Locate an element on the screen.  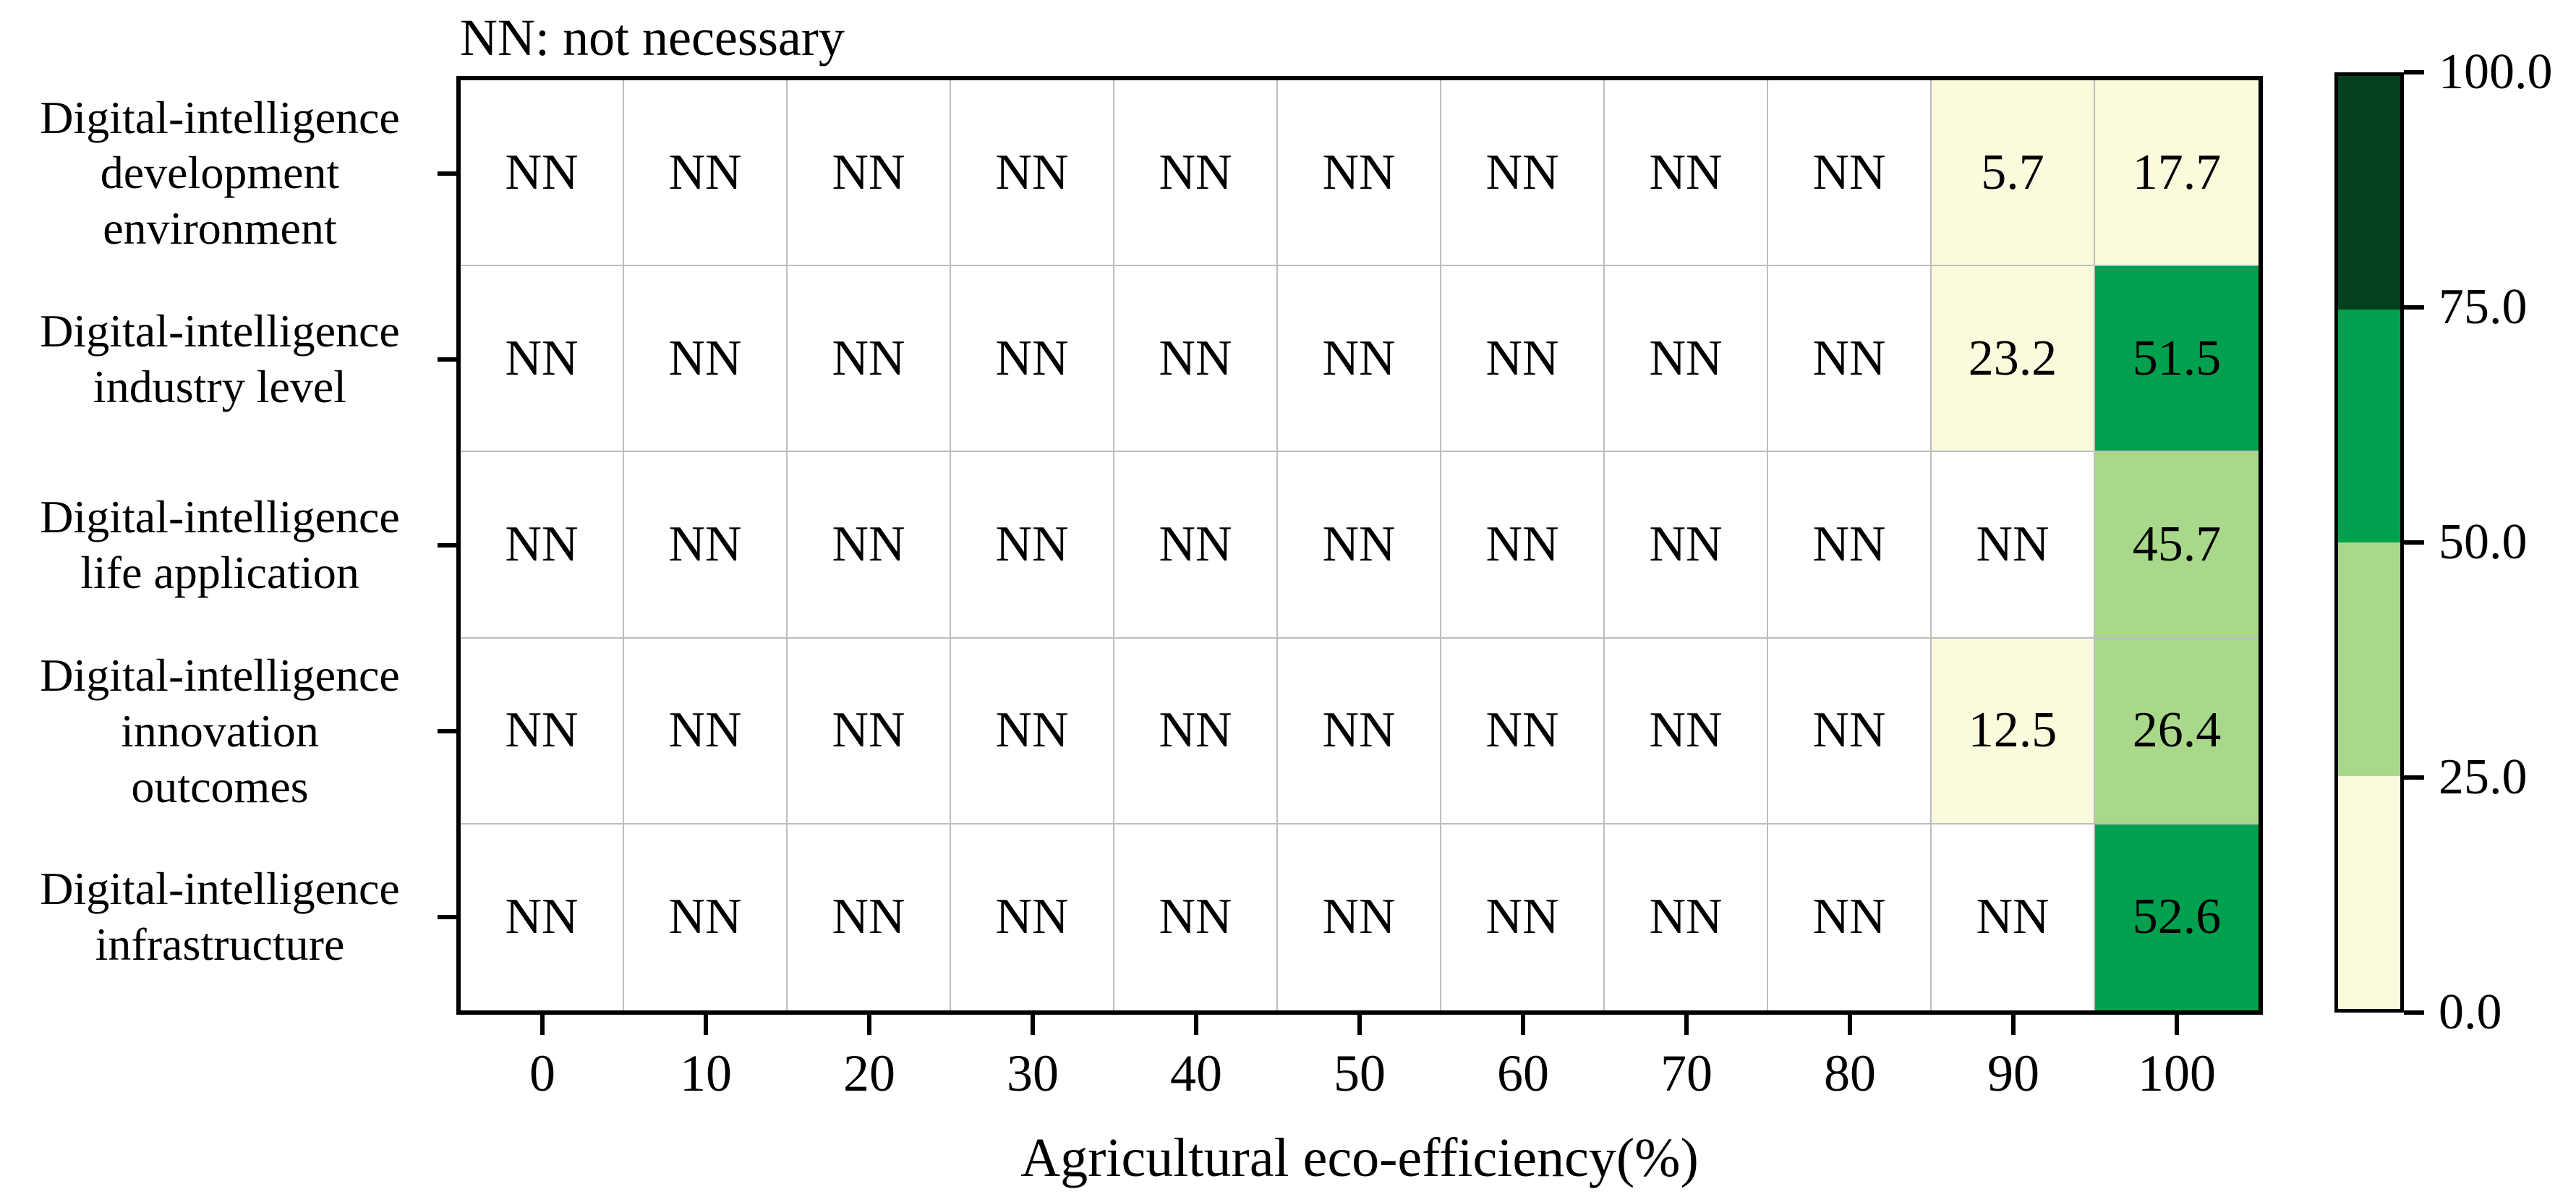
heatmap-cell: 5.7 is located at coordinates (2013, 174).